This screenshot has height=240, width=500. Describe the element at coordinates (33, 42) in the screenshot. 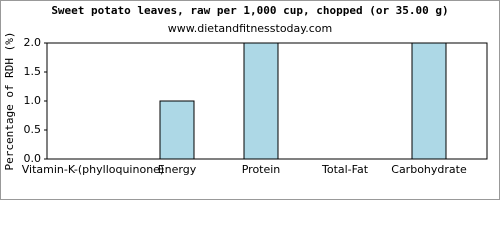

I see `y-tick-label: 2.0` at that location.